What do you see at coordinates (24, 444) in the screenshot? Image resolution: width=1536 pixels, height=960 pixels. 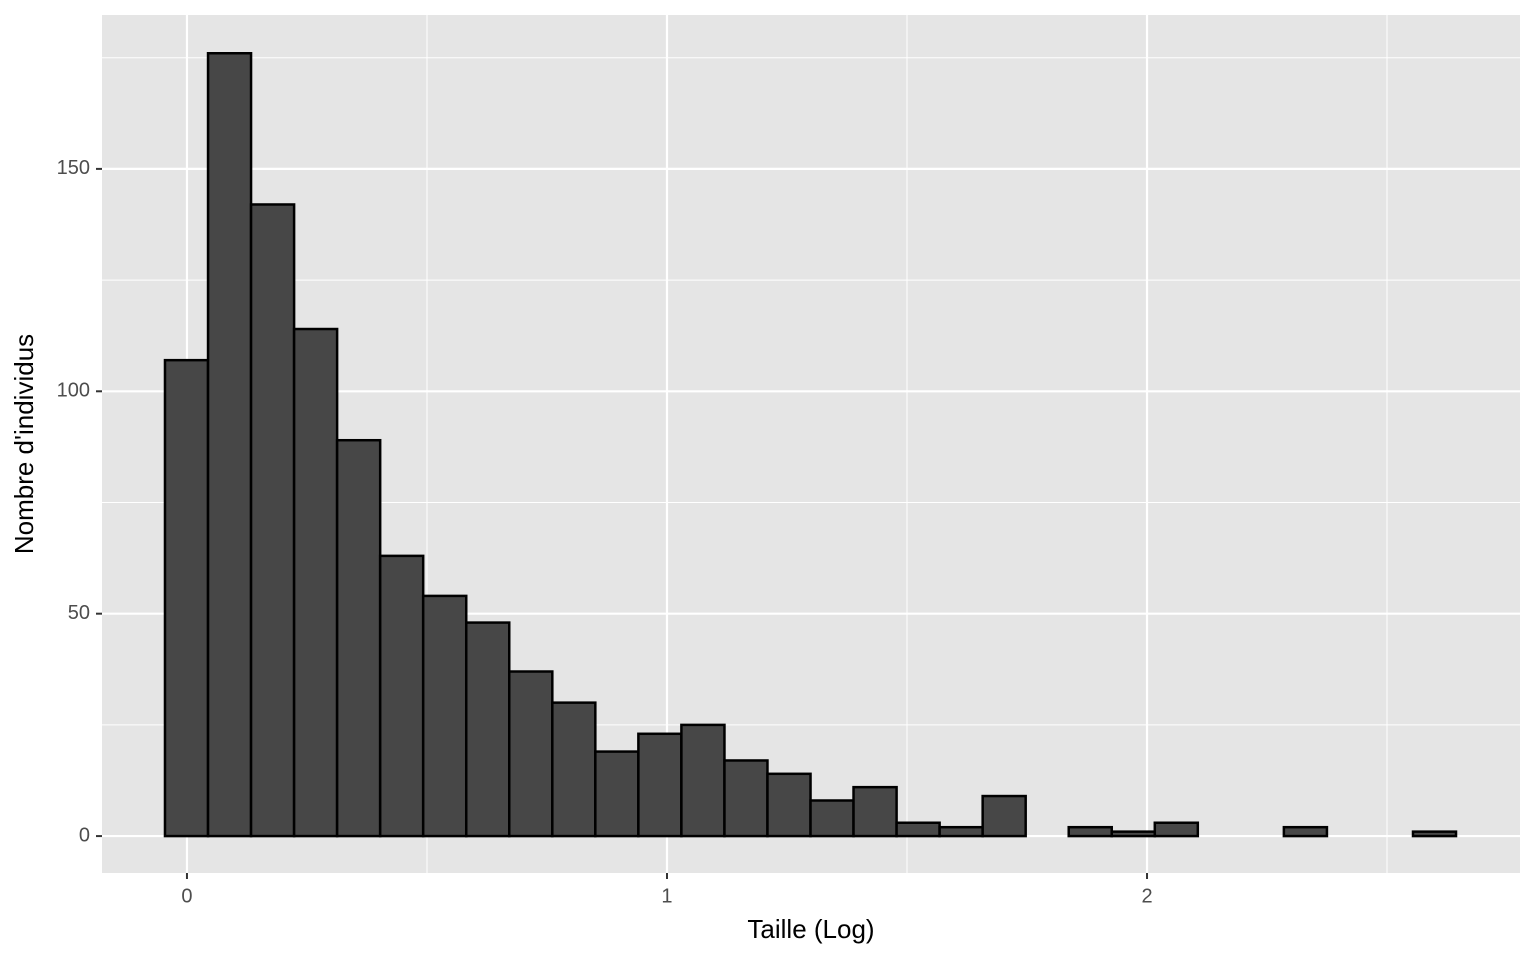 I see `y-axis-title: Nombre d'individus` at bounding box center [24, 444].